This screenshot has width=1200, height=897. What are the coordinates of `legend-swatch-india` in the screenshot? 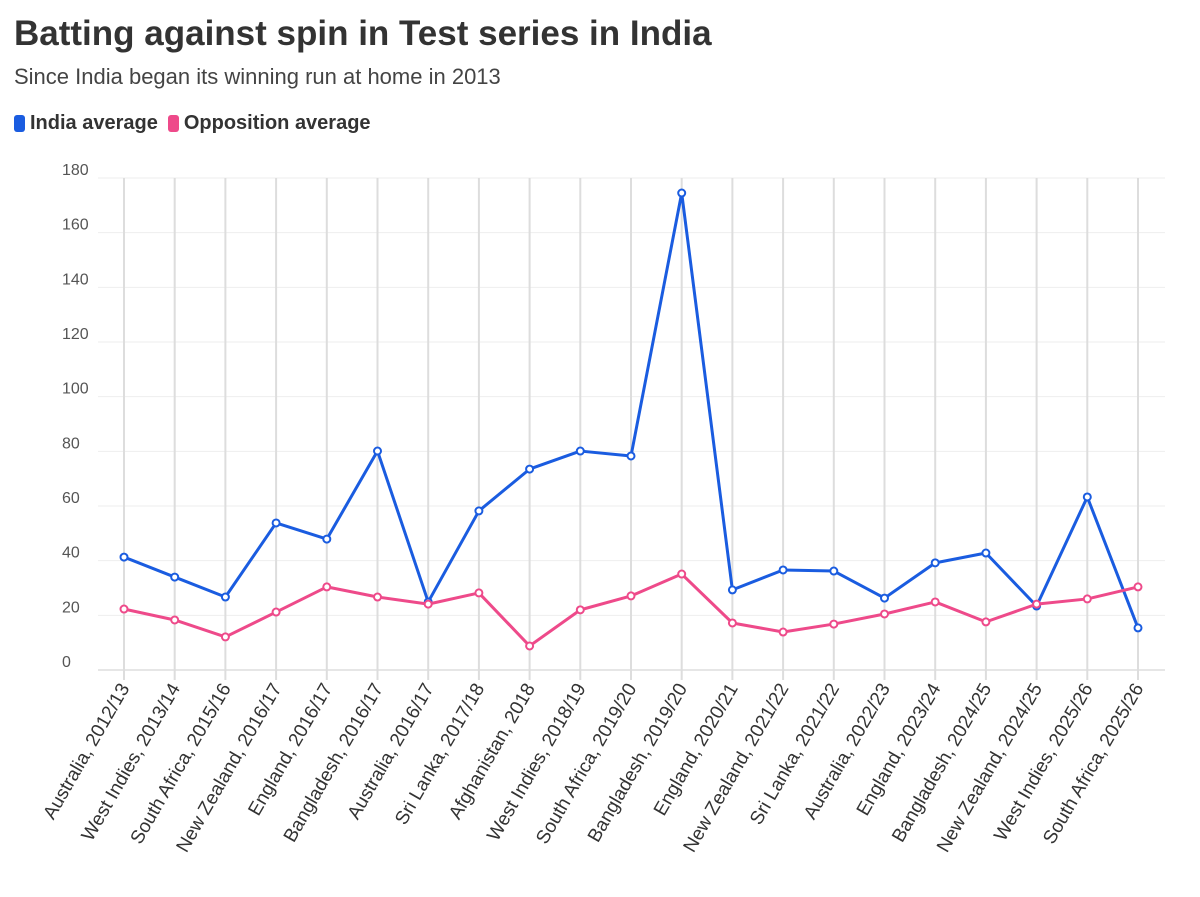 It's located at (19, 123).